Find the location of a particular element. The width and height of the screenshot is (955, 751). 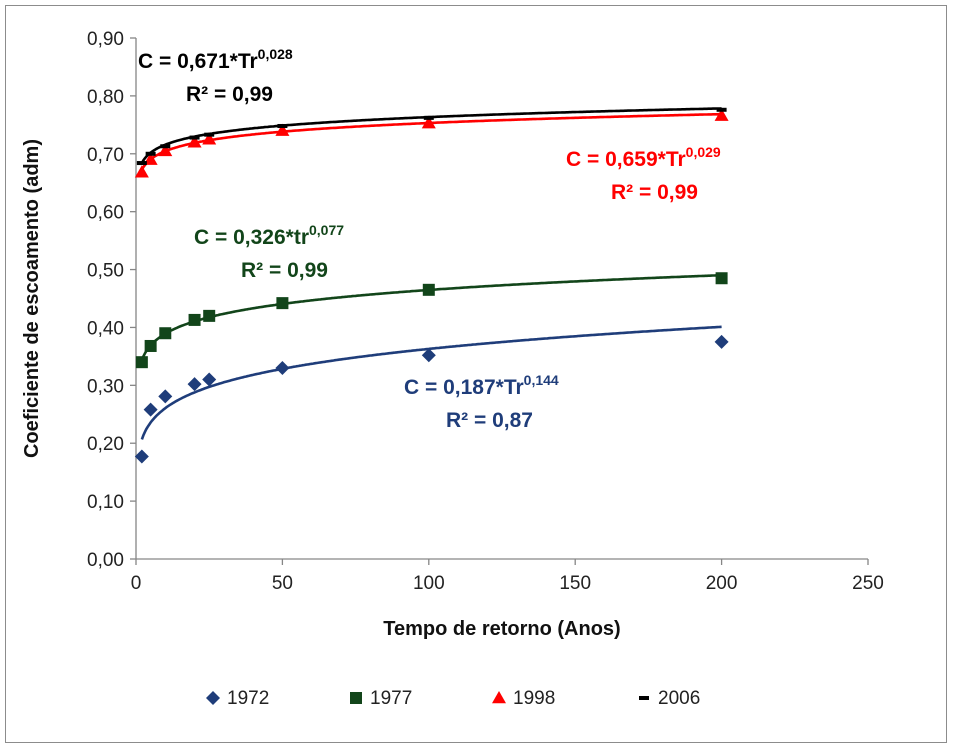

y-tick-label: 0,70 is located at coordinates (105, 155).